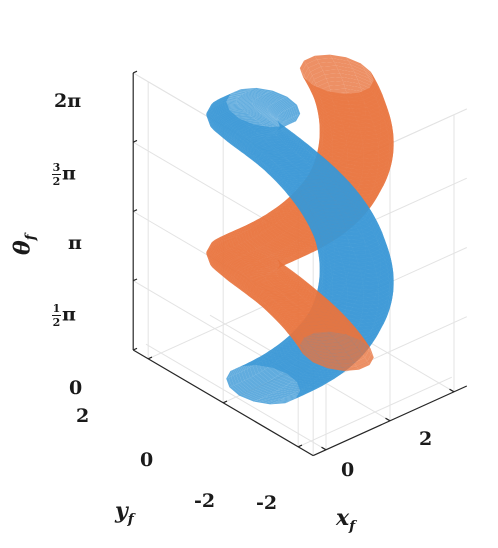  What do you see at coordinates (135, 349) in the screenshot?
I see `z-tick` at bounding box center [135, 349].